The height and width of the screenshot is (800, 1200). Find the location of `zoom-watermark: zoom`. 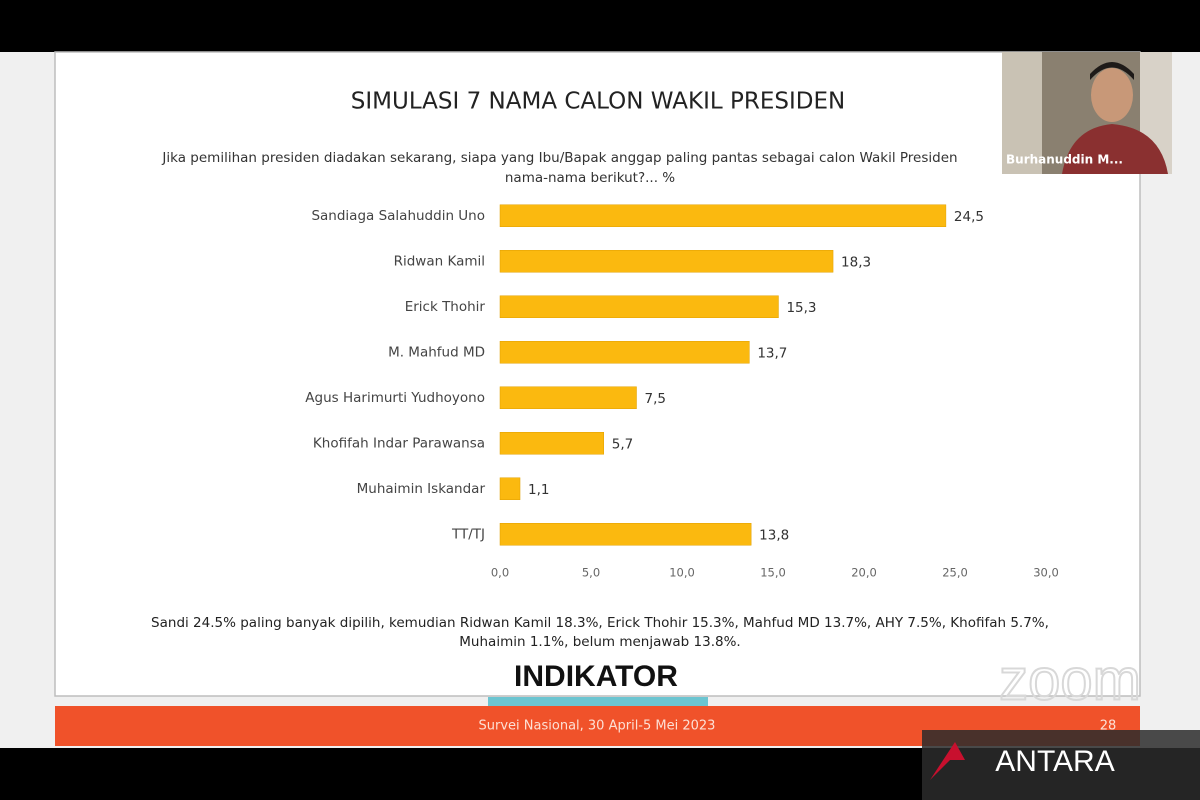

zoom-watermark: zoom is located at coordinates (1070, 679).